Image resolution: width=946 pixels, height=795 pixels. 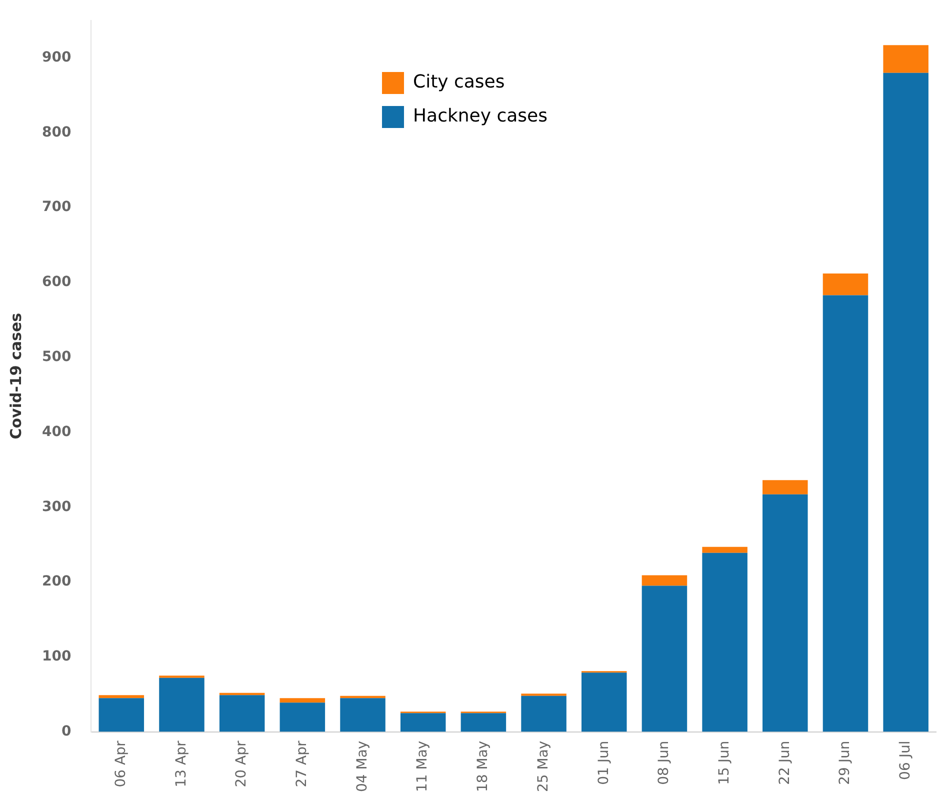 I want to click on legend-label: City cases, so click(x=459, y=82).